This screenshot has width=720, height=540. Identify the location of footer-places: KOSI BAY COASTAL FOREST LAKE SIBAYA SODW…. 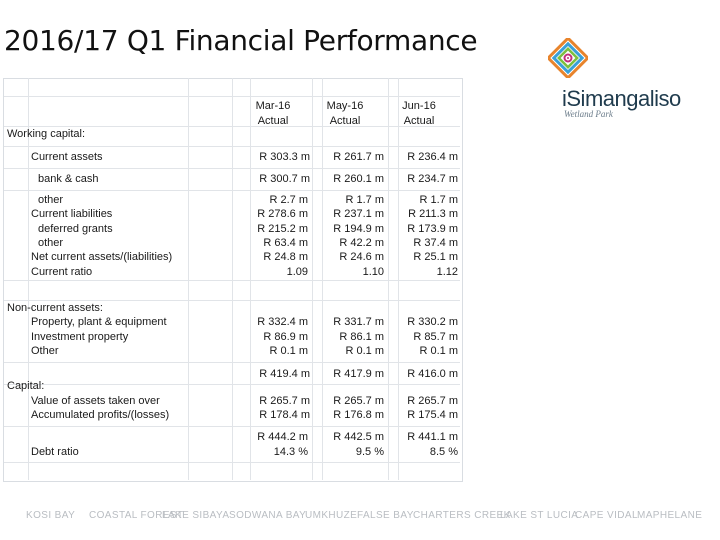
(360, 518).